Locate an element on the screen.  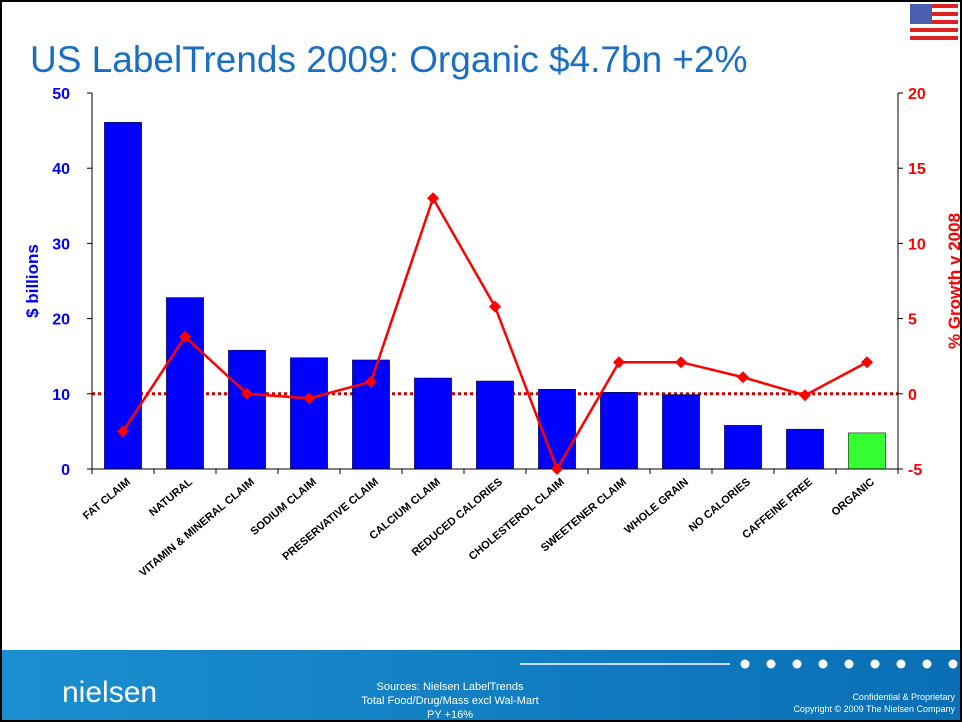
y2-tick-label: 20 is located at coordinates (917, 94).